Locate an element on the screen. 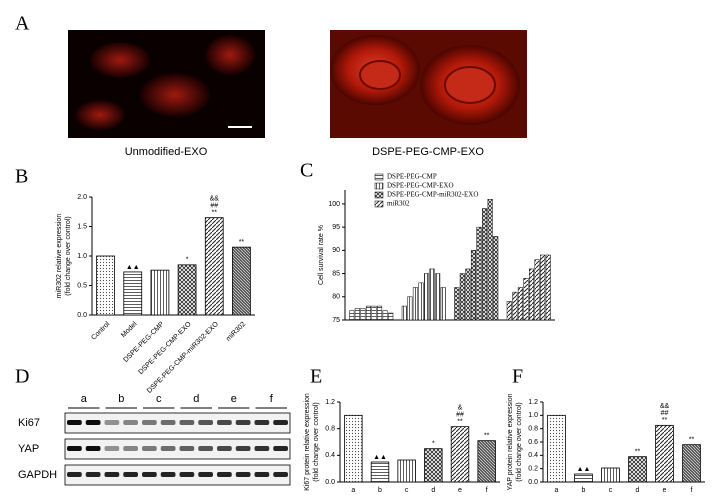 The width and height of the screenshot is (727, 500). panel-label: B is located at coordinates (21, 177).